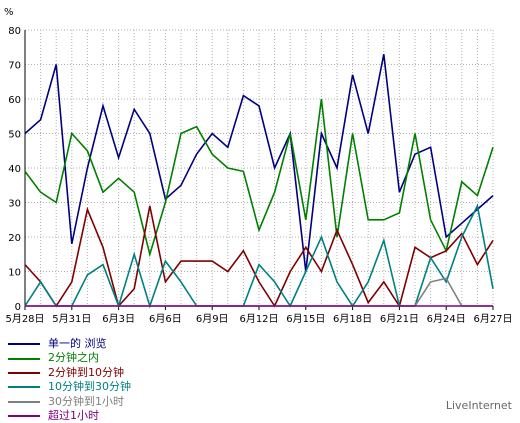  What do you see at coordinates (352, 319) in the screenshot?
I see `x-tick-label: 6月18日` at bounding box center [352, 319].